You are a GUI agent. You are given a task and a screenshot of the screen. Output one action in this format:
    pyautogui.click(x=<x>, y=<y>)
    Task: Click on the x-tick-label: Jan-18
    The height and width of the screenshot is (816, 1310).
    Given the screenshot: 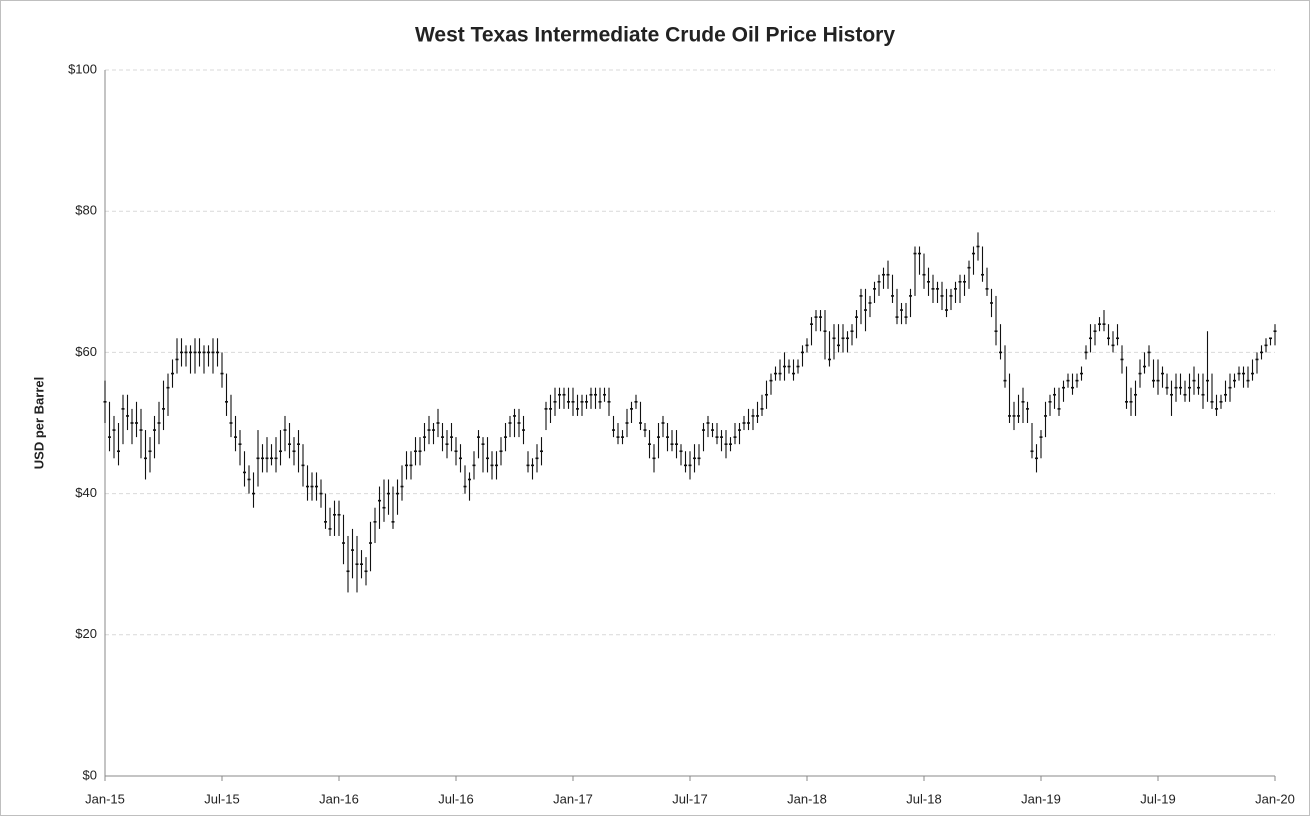 What is the action you would take?
    pyautogui.click(x=807, y=798)
    